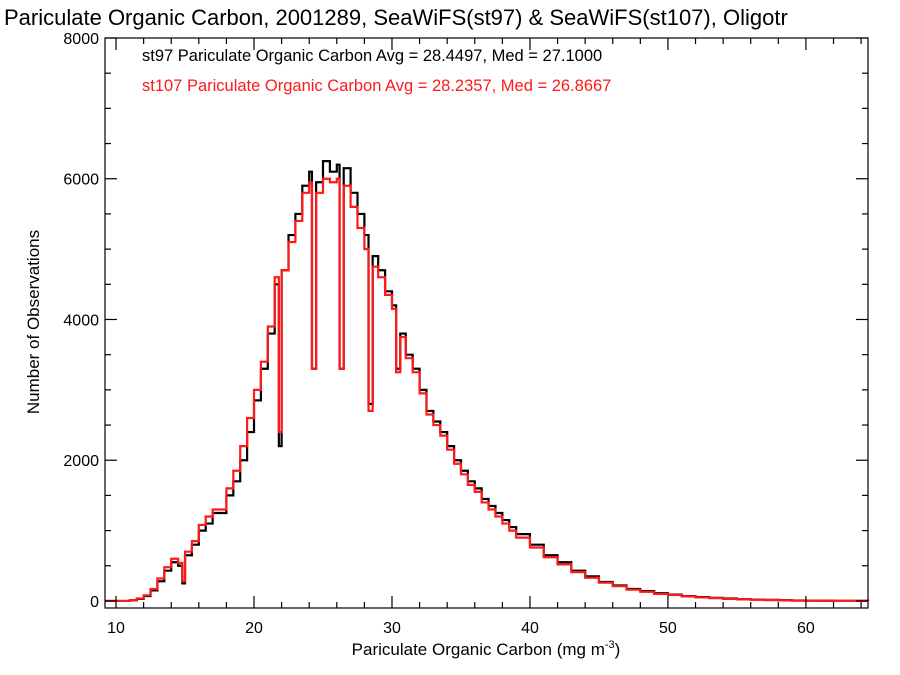  Describe the element at coordinates (81, 39) in the screenshot. I see `y-tick-label: 8000` at that location.